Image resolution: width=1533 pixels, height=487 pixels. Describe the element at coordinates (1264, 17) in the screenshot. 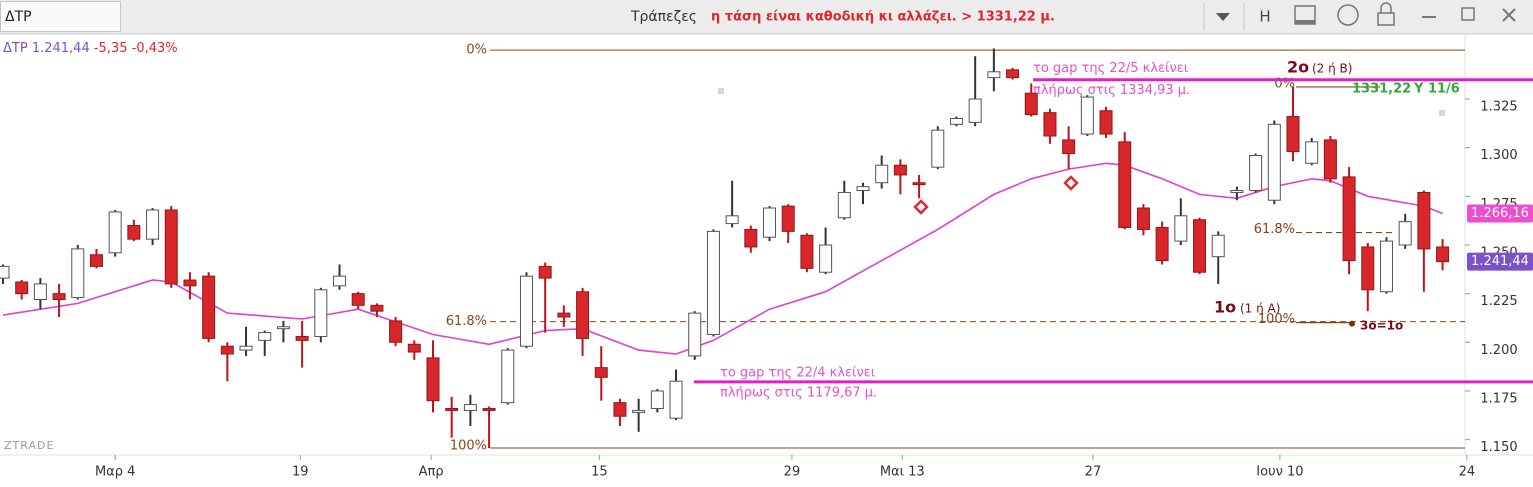

I see `h-button: H` at that location.